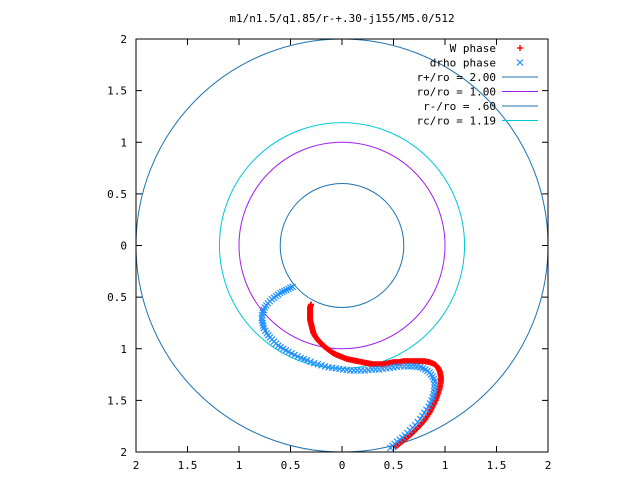 The height and width of the screenshot is (480, 640). Describe the element at coordinates (117, 91) in the screenshot. I see `y-tick-label-1: 1.5` at that location.